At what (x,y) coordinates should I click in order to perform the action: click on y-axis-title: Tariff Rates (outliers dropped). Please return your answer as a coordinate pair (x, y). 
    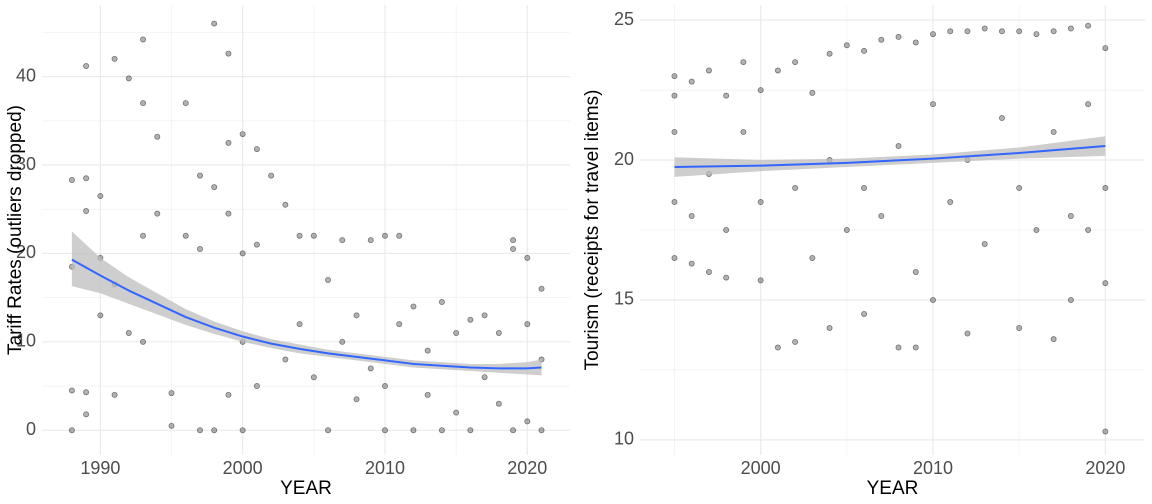
    Looking at the image, I should click on (15, 230).